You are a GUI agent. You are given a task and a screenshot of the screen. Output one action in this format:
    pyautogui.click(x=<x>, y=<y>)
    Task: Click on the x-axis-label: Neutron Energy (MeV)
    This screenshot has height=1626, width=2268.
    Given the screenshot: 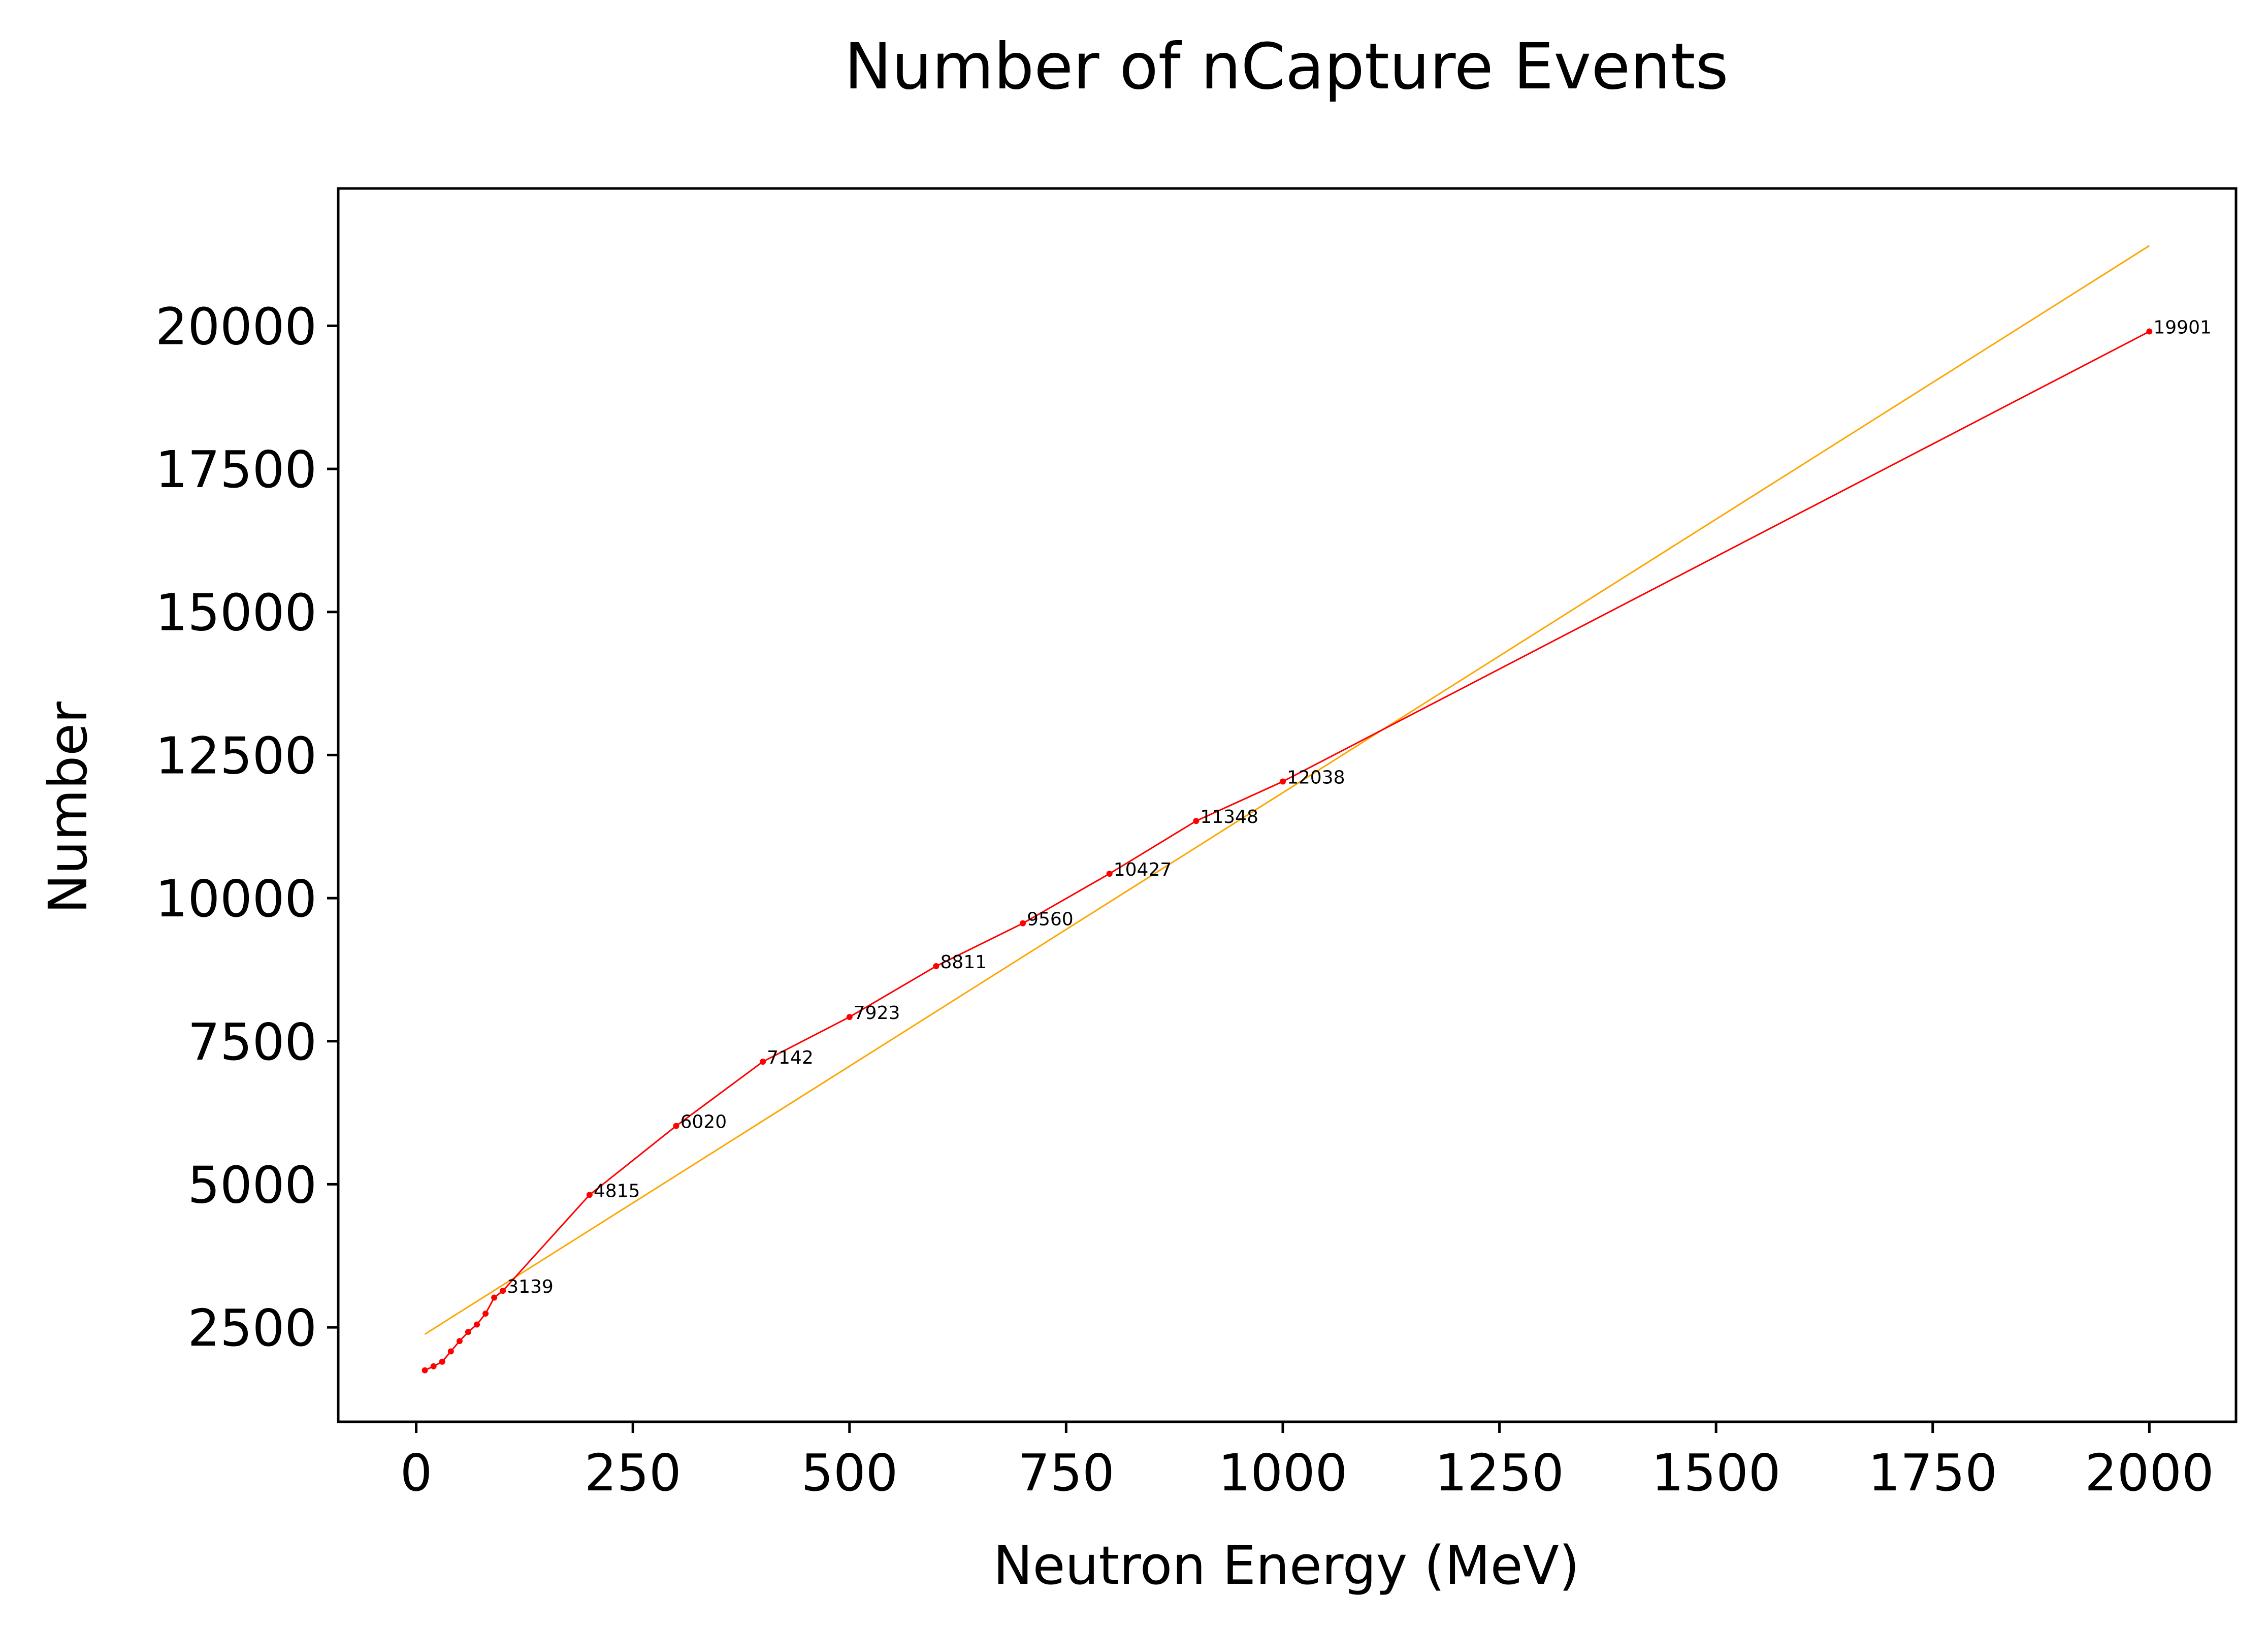 What is the action you would take?
    pyautogui.click(x=1286, y=1566)
    